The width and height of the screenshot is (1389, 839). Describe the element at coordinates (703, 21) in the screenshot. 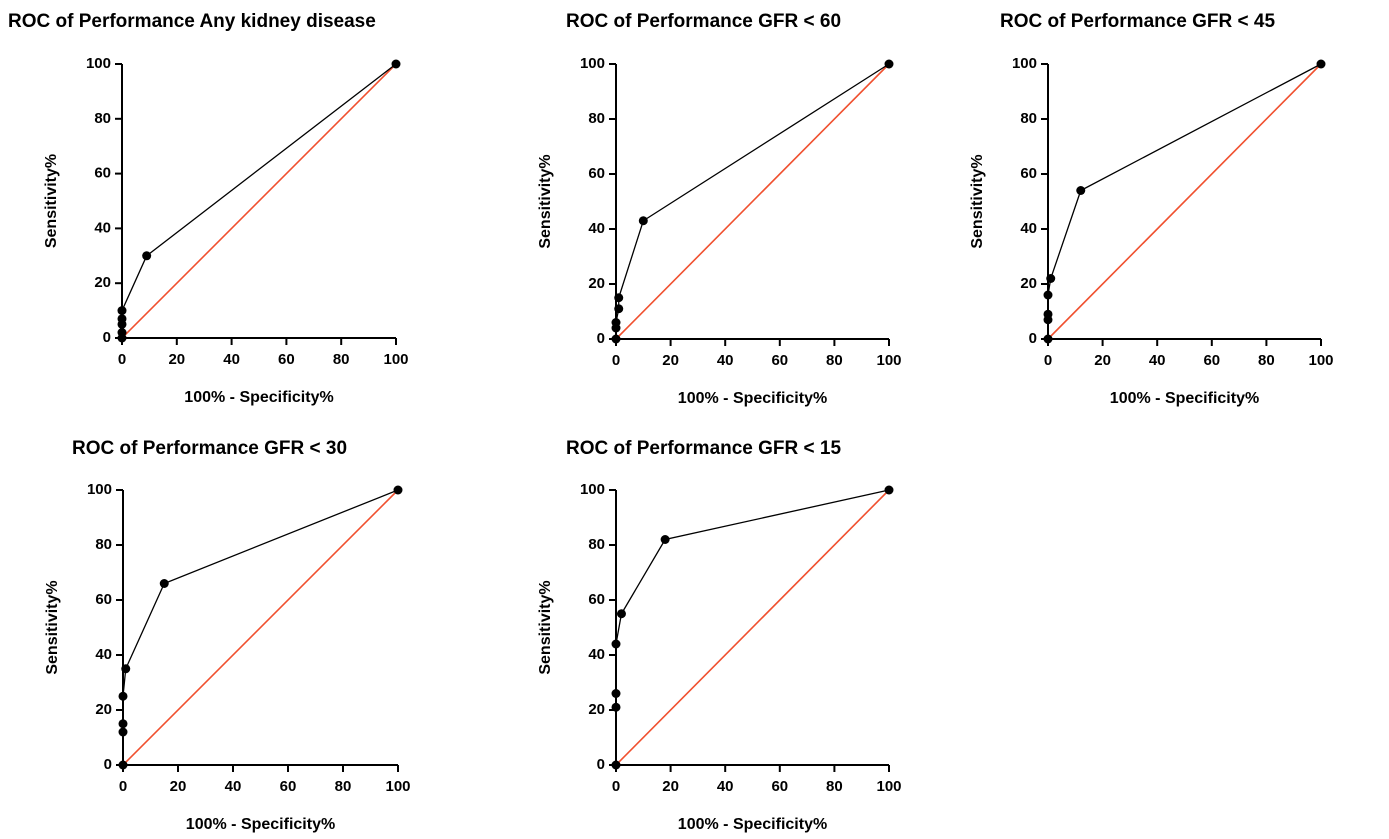

I see `chart-title: ROC of Performance GFR < 60` at that location.